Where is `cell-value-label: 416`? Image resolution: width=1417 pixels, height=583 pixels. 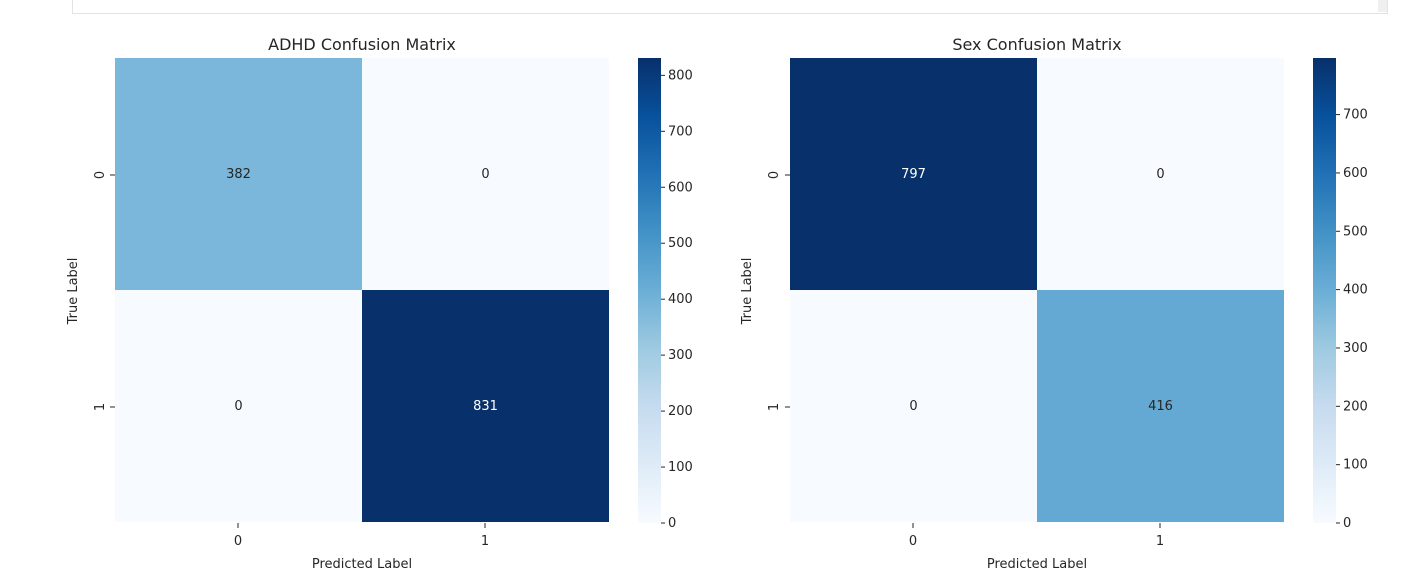 cell-value-label: 416 is located at coordinates (1160, 406).